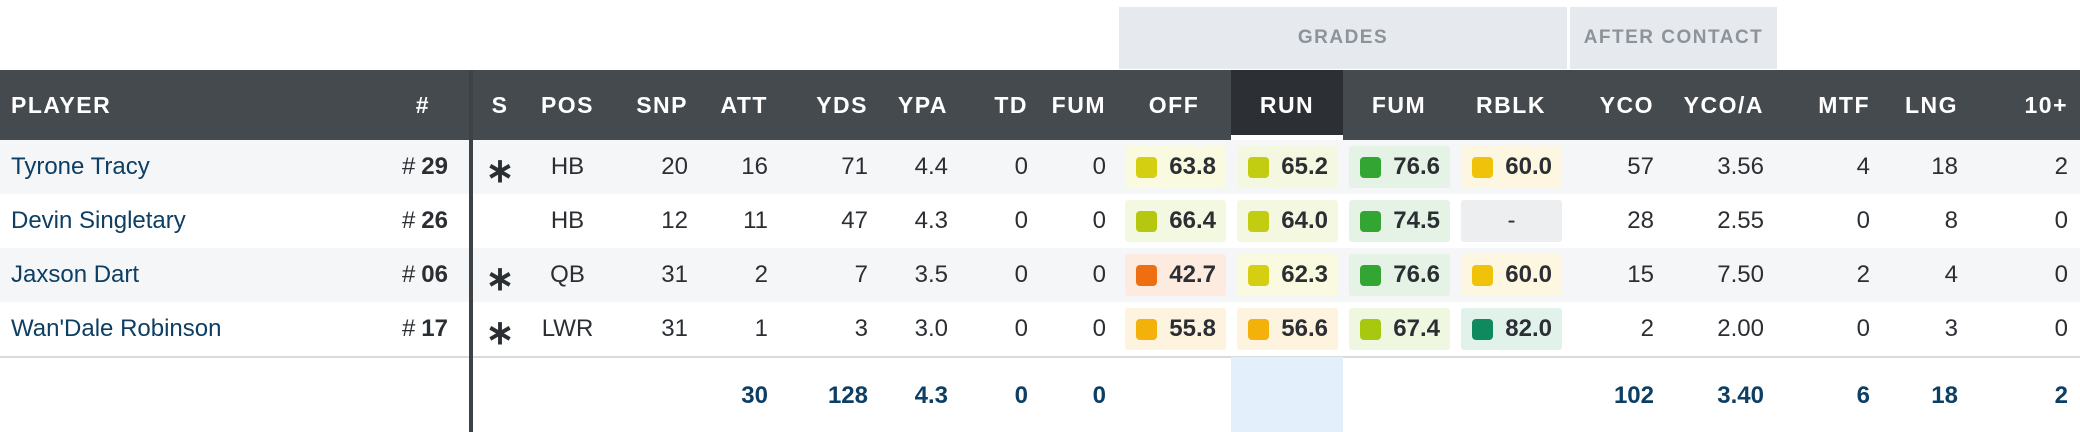  What do you see at coordinates (1287, 275) in the screenshot?
I see `run-grade-cell: 62.3` at bounding box center [1287, 275].